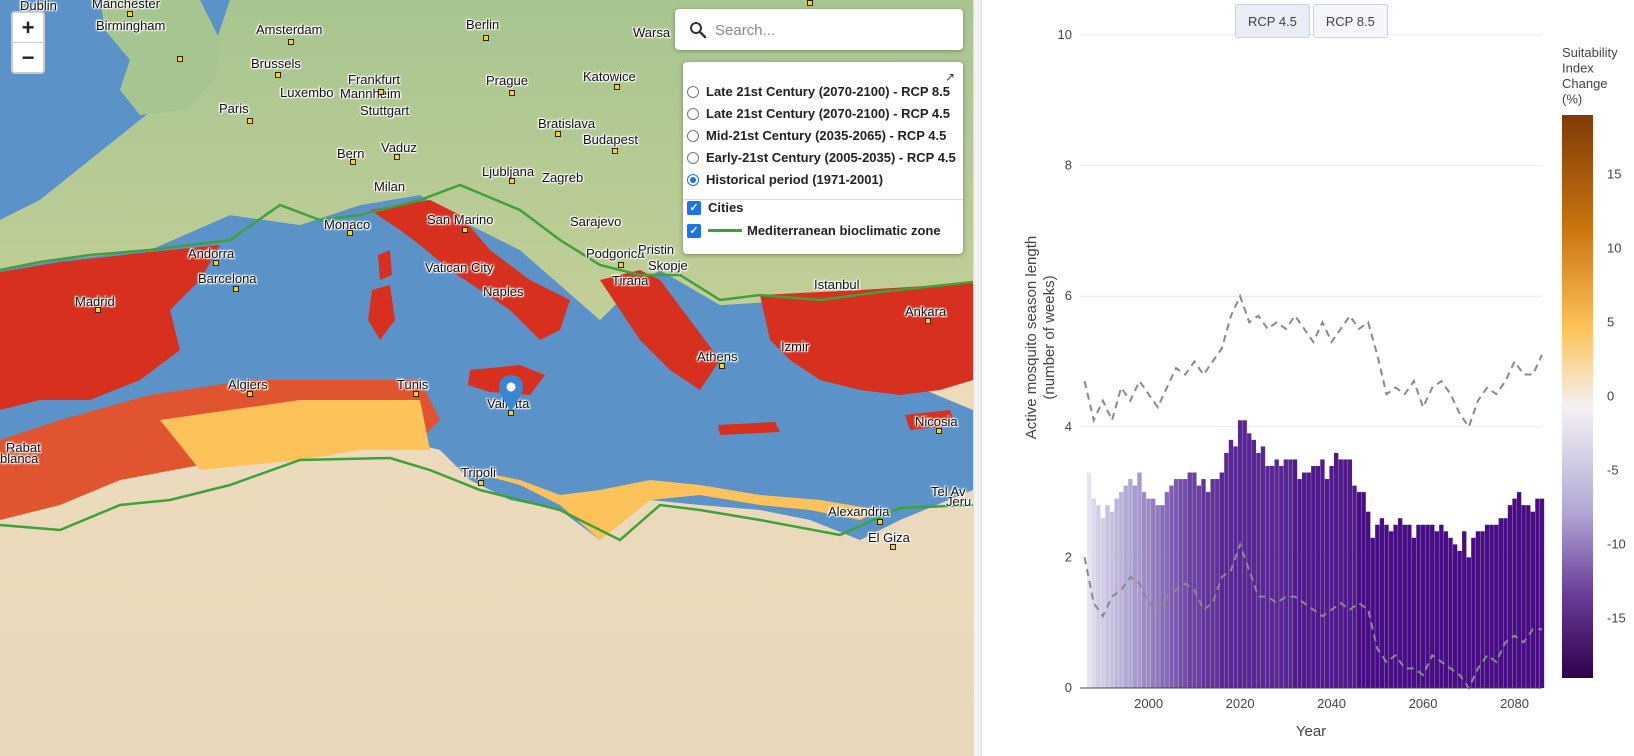 Image resolution: width=1634 pixels, height=756 pixels. I want to click on layer-option-label: Historical period (1971-2001), so click(795, 179).